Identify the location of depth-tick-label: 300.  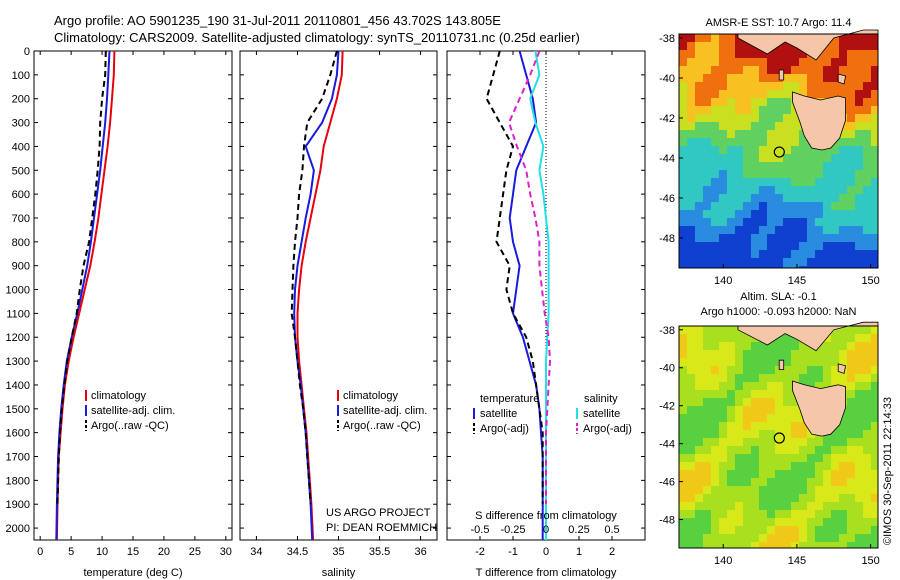
(21, 124).